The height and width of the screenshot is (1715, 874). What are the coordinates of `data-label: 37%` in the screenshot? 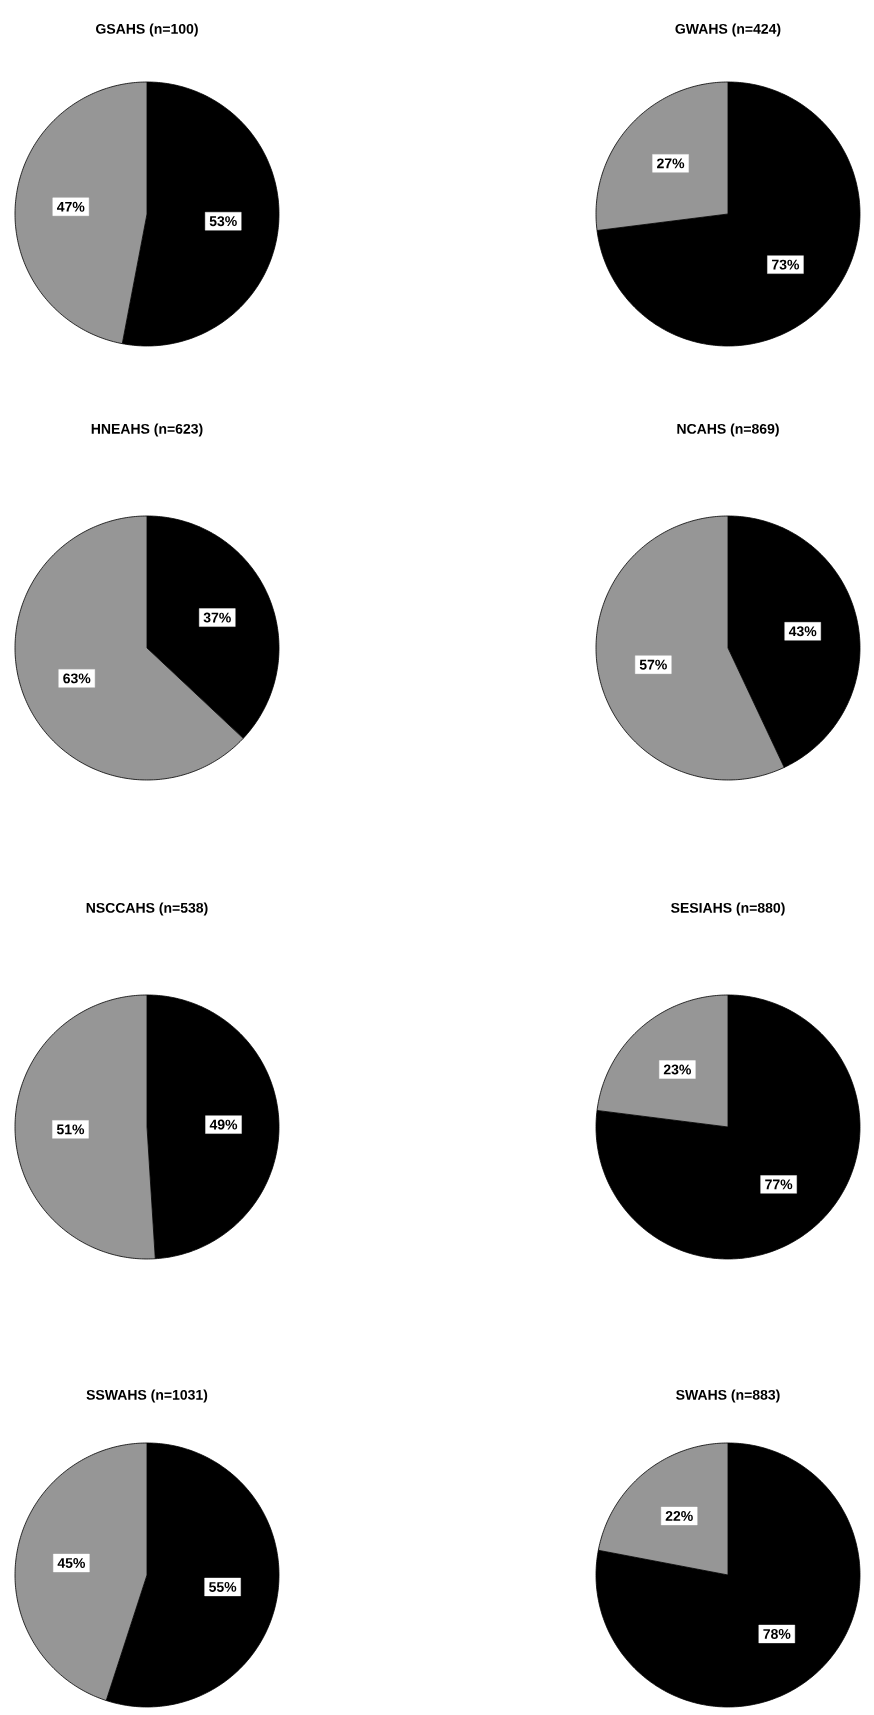 It's located at (217, 617).